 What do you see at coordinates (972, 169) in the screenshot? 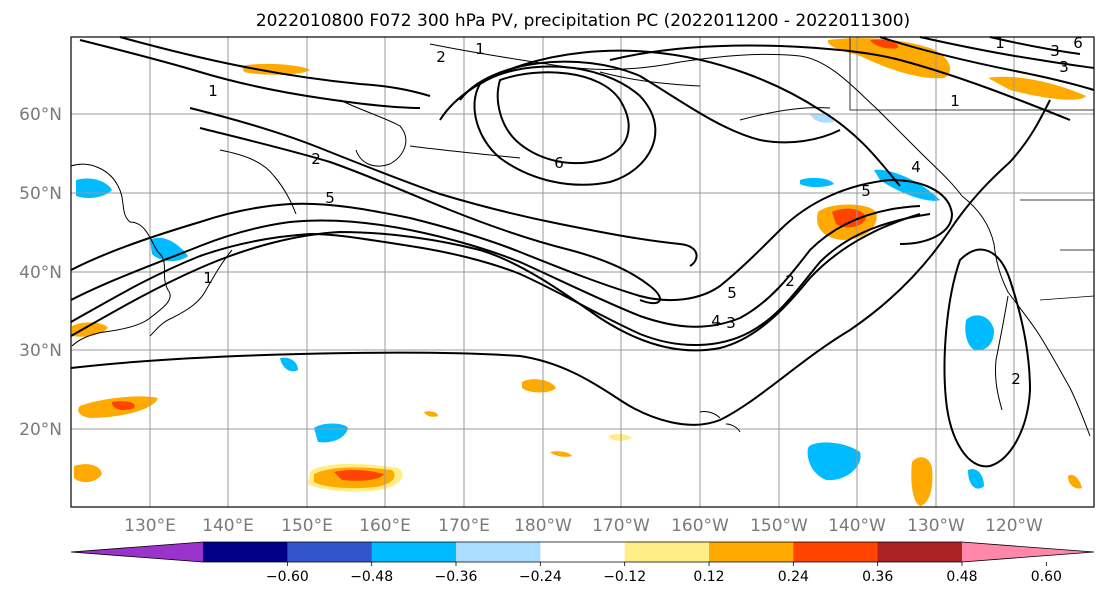
I see `country-borders` at bounding box center [972, 169].